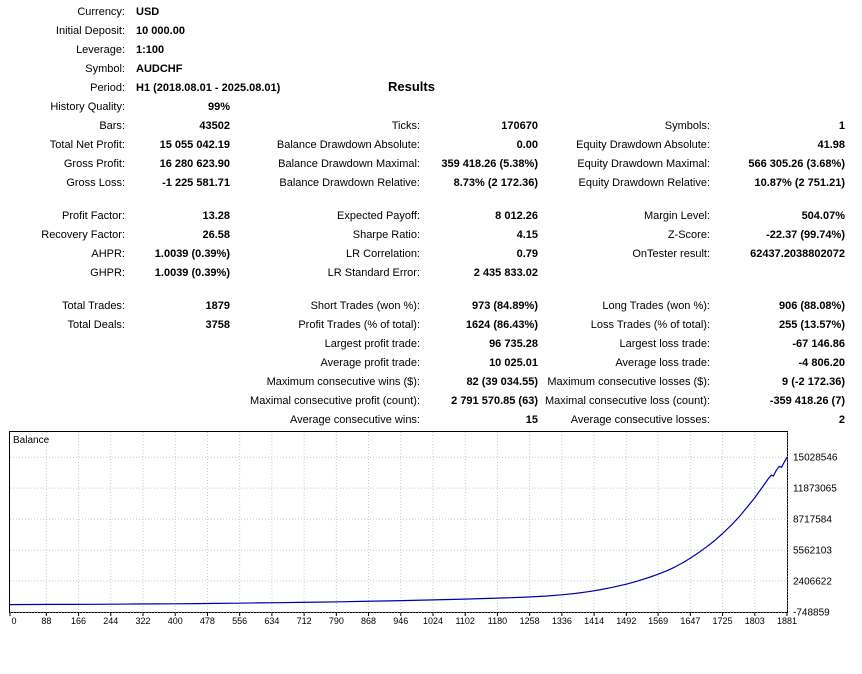  I want to click on stat-label: Period:, so click(107, 88).